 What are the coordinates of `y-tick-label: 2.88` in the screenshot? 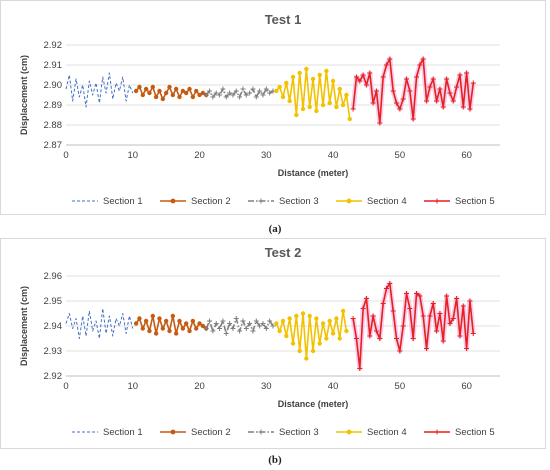 It's located at (53, 125).